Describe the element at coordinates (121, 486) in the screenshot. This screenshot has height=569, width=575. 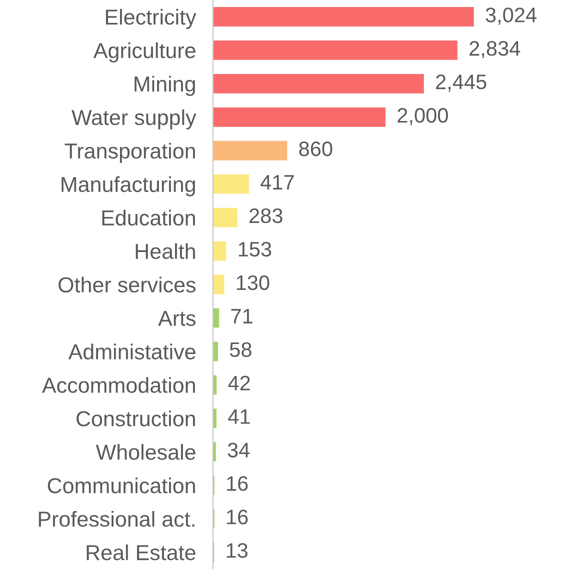
I see `y-tick-label: Communication` at that location.